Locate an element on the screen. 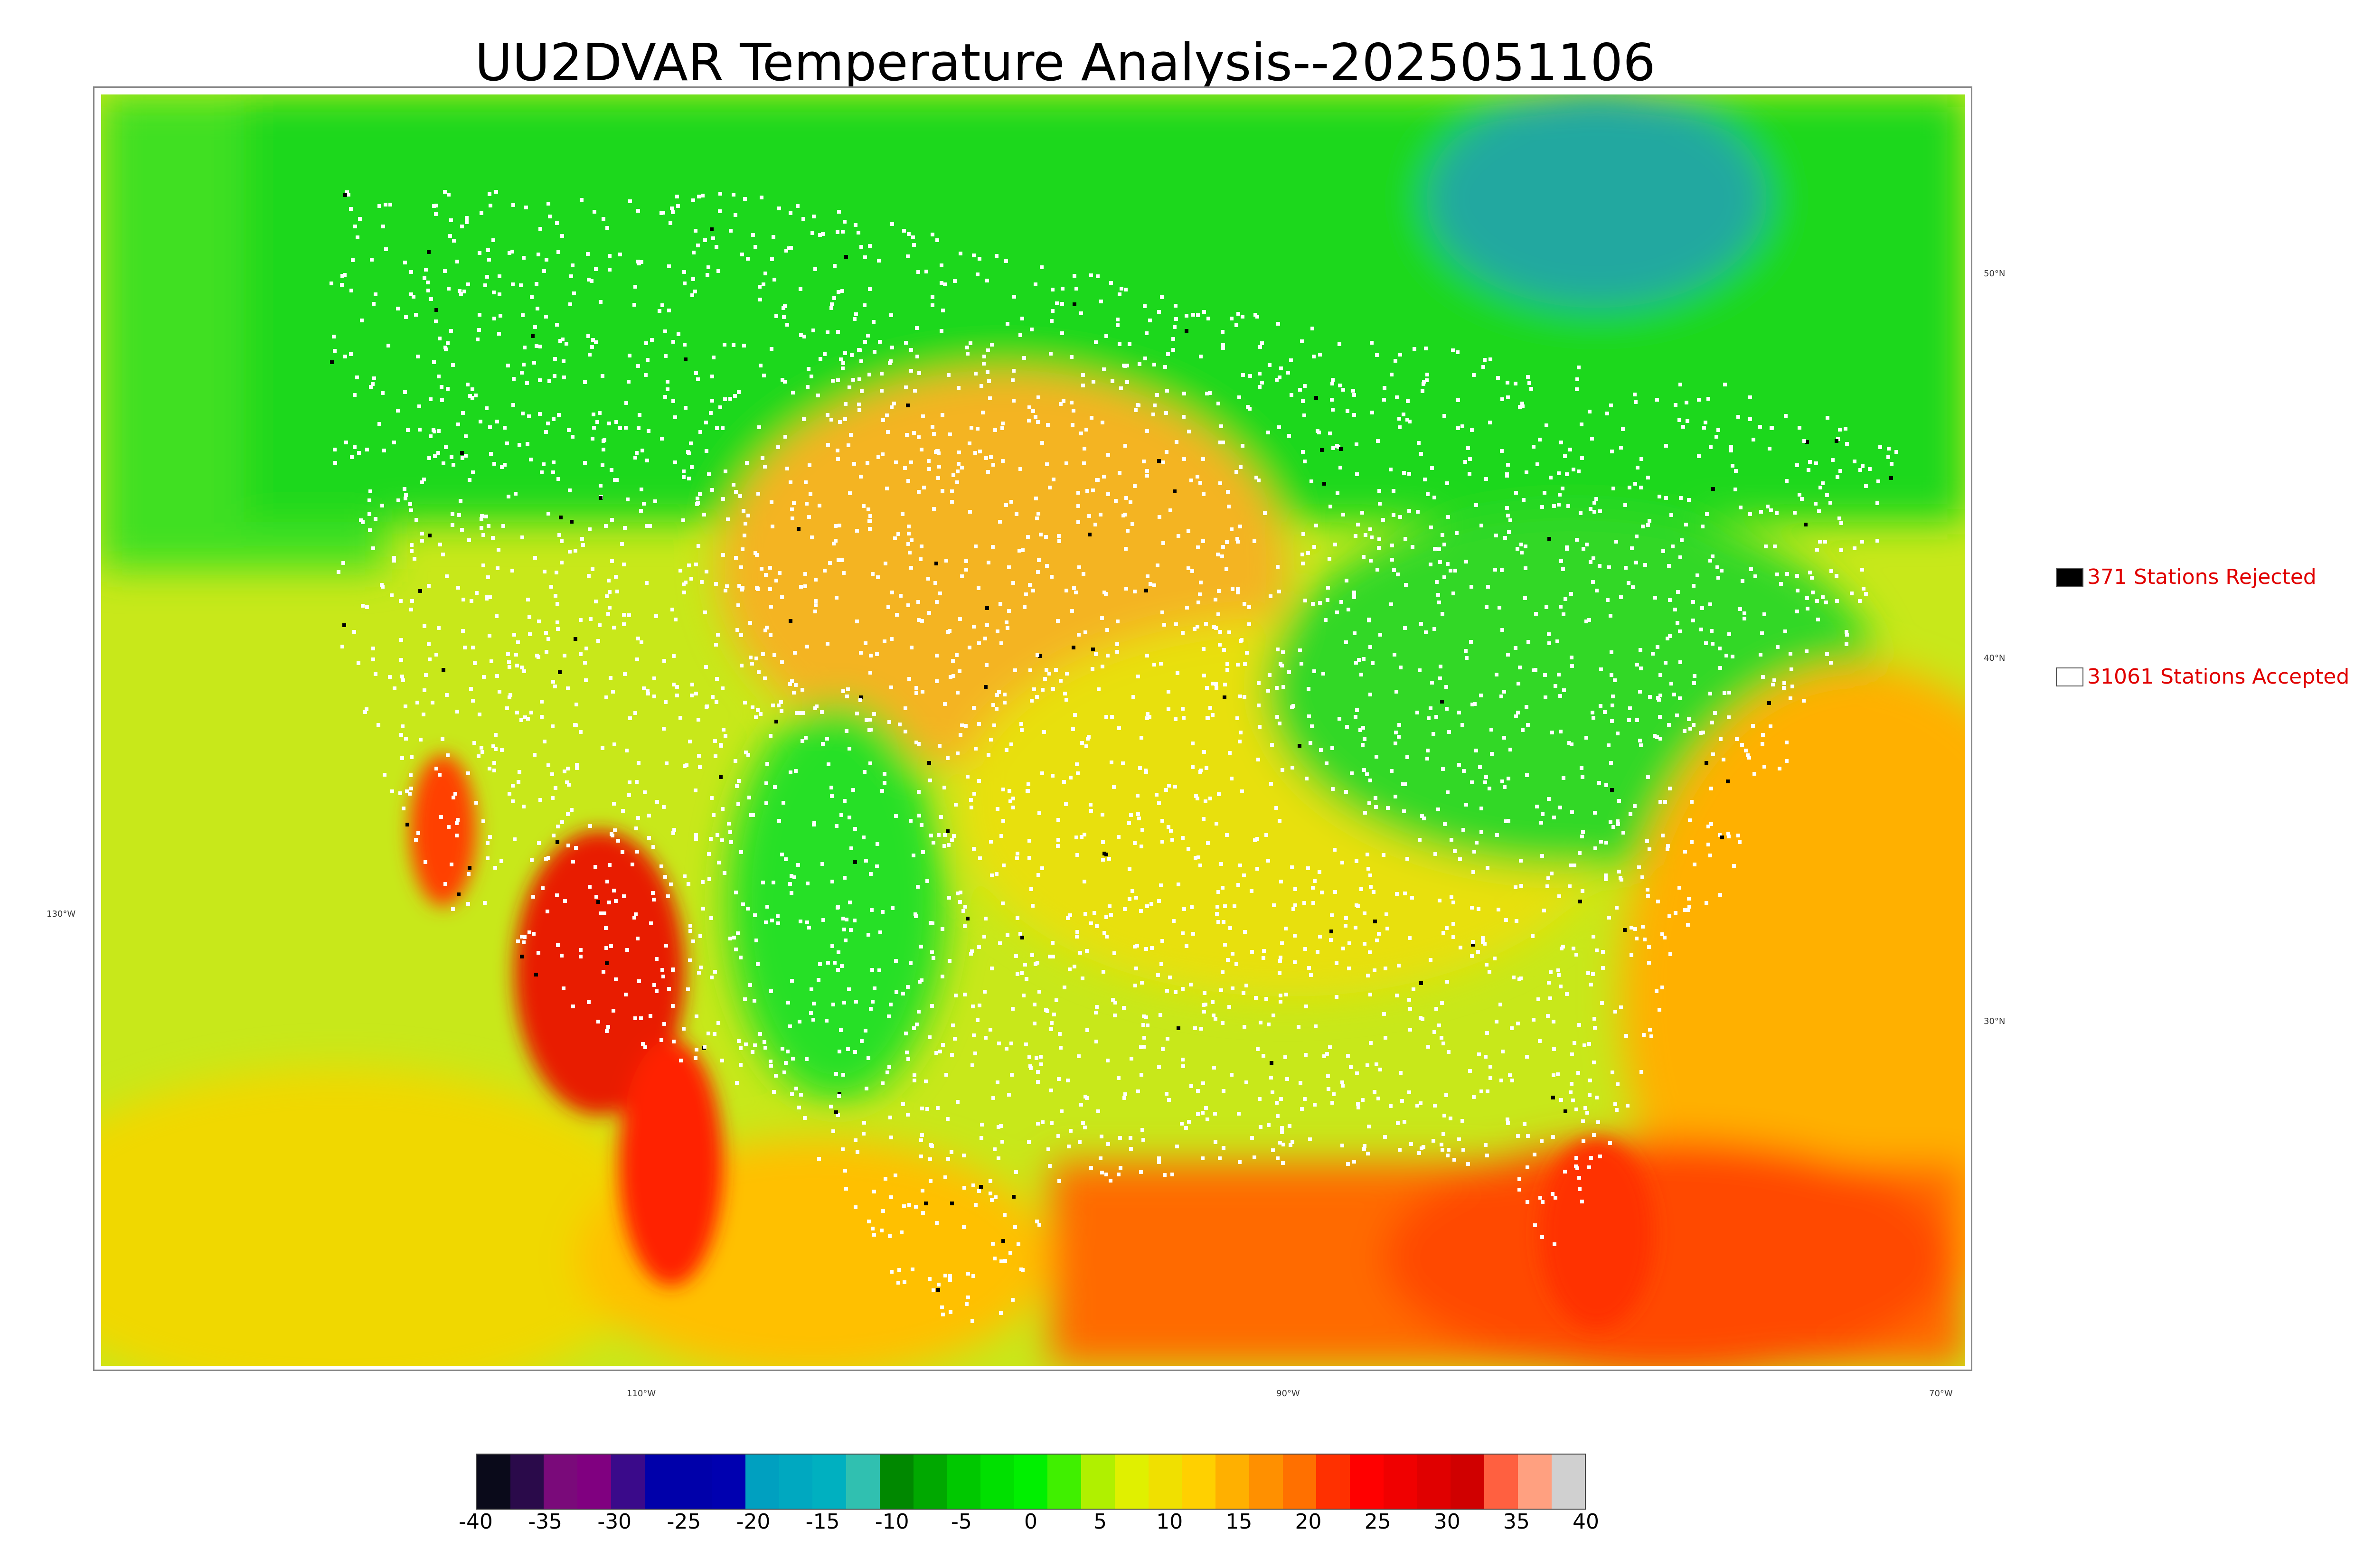 The image size is (2374, 1568). colorbar-tick-label: -5 is located at coordinates (961, 1522).